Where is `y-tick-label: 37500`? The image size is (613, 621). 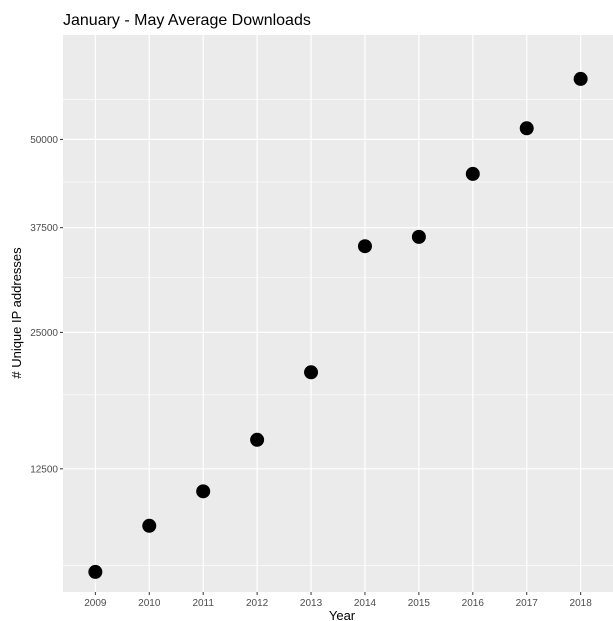 y-tick-label: 37500 is located at coordinates (44, 228).